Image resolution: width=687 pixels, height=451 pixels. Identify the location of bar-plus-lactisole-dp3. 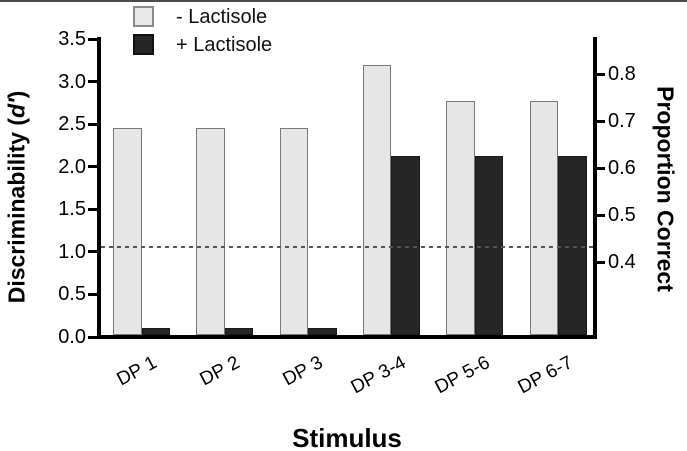
(322, 331).